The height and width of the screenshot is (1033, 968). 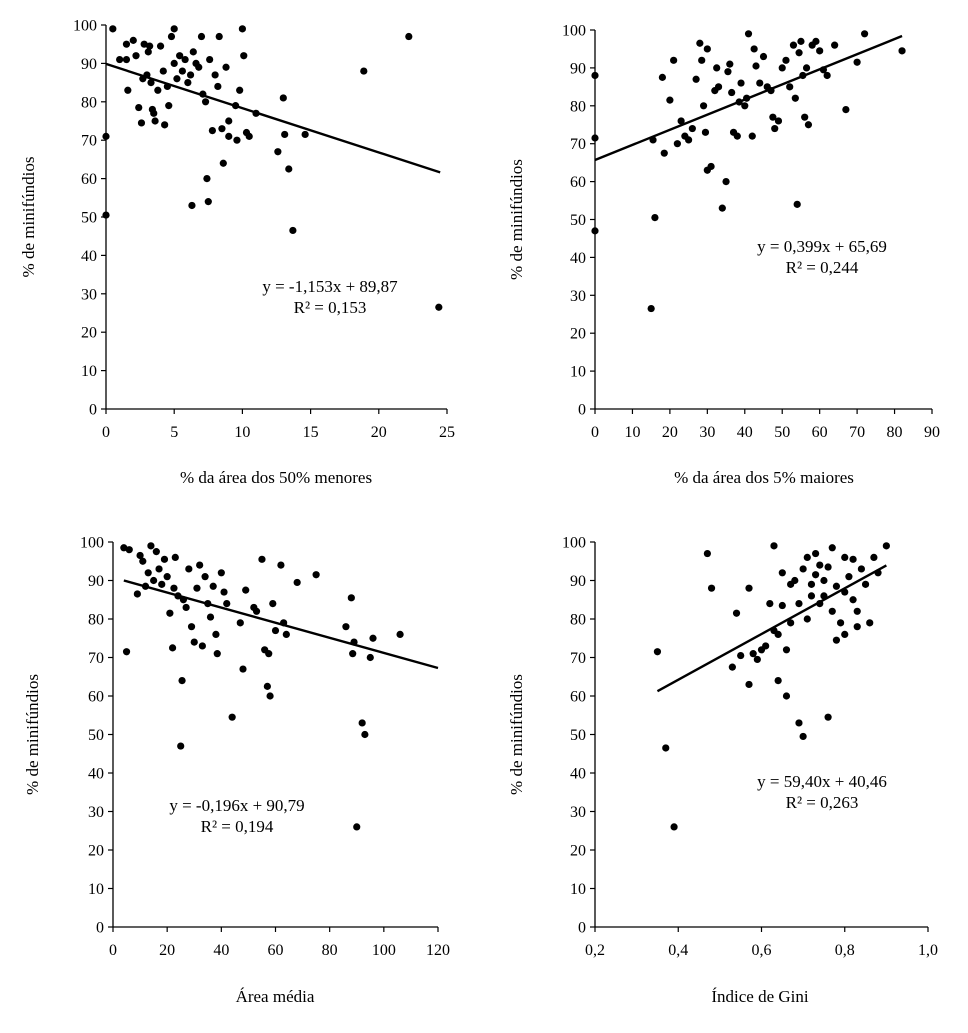 What do you see at coordinates (100, 928) in the screenshot?
I see `y-tick-label: 0` at bounding box center [100, 928].